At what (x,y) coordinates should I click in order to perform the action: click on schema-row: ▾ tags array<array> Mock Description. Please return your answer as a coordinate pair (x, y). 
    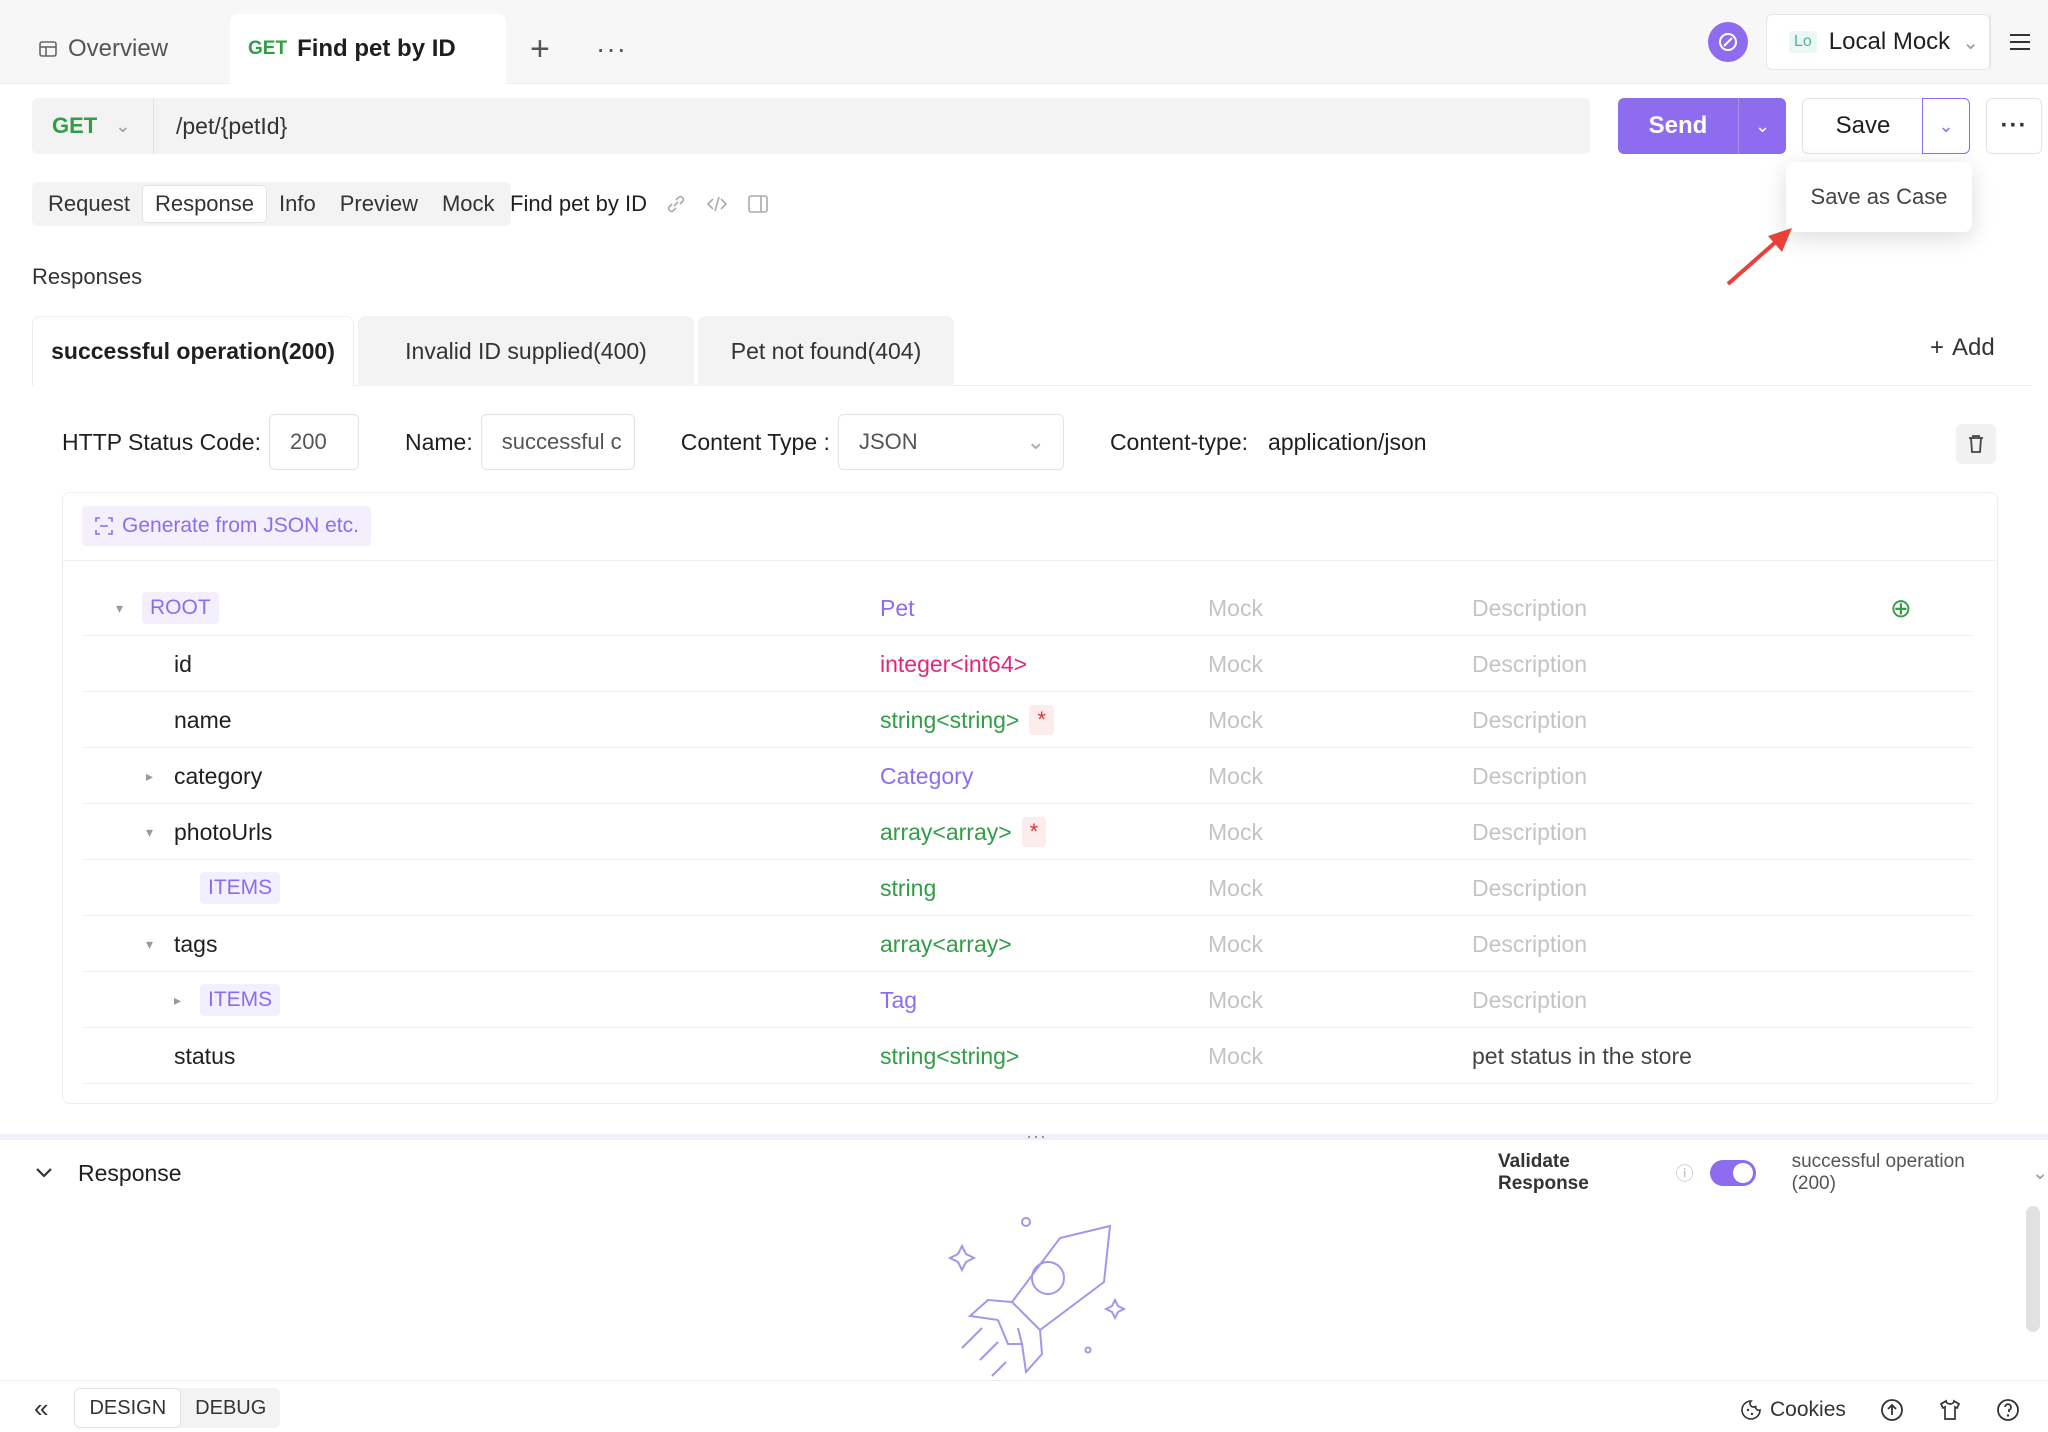
    Looking at the image, I should click on (1028, 944).